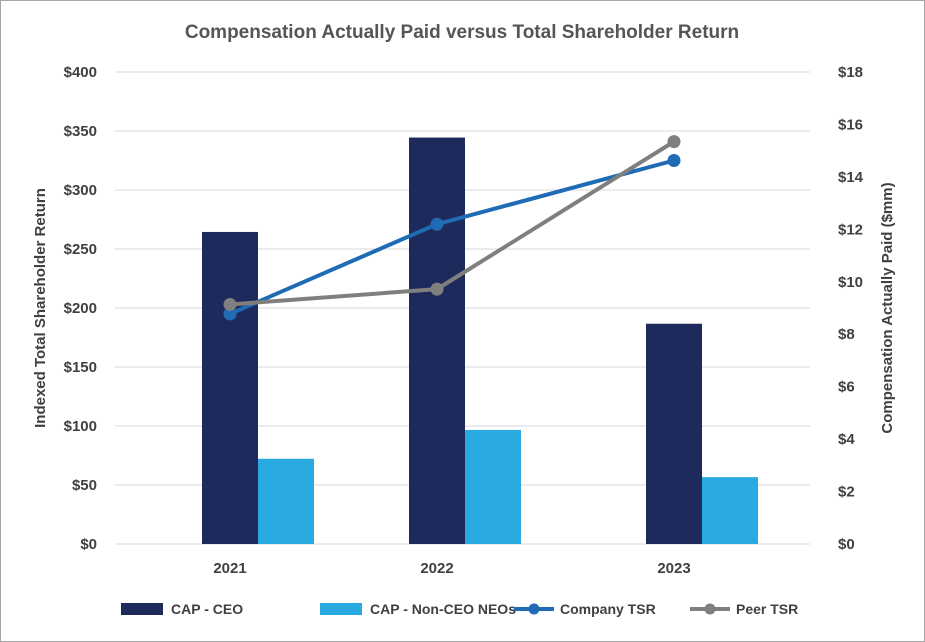 The image size is (925, 642). I want to click on right-tick-label: $8, so click(846, 334).